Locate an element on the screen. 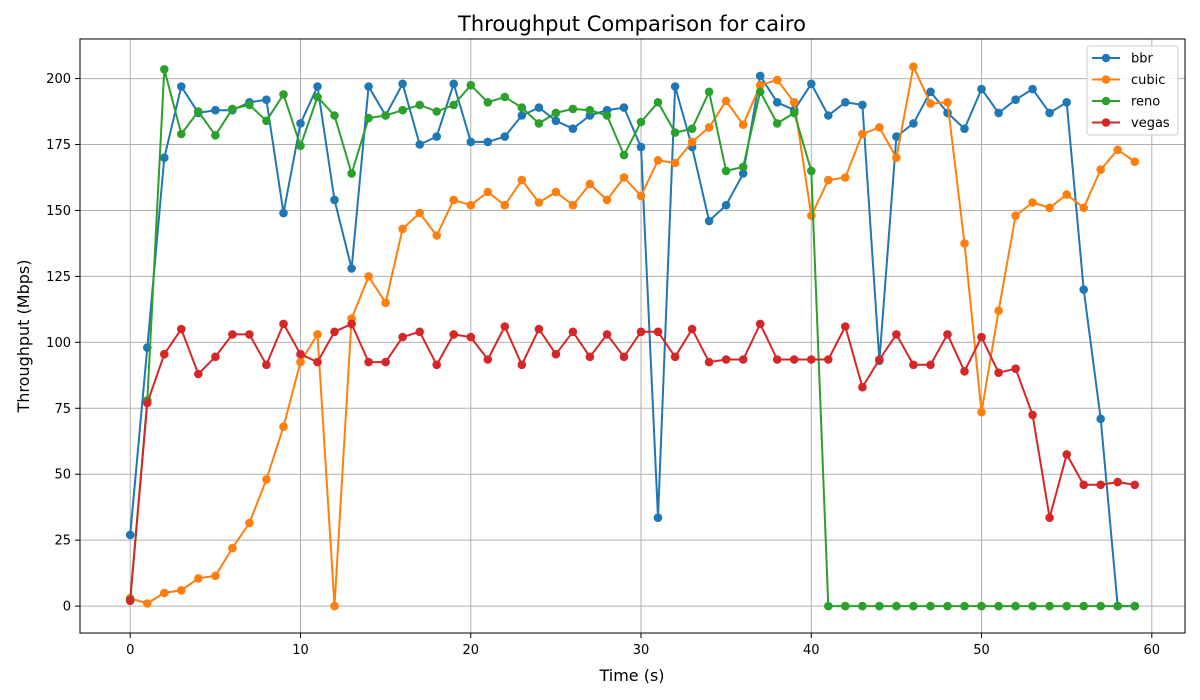 This screenshot has width=1200, height=700. x-tick-label: 50 is located at coordinates (981, 650).